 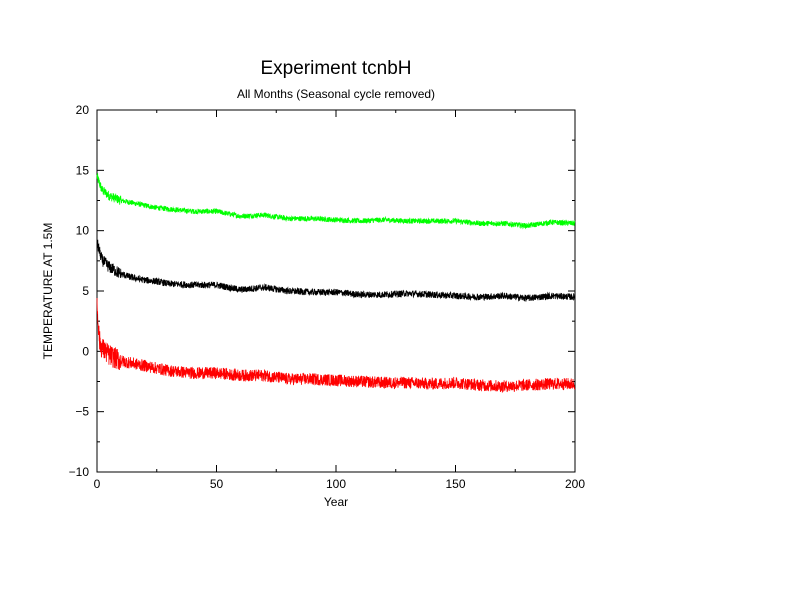 What do you see at coordinates (82, 412) in the screenshot?
I see `y-tick-label: −5` at bounding box center [82, 412].